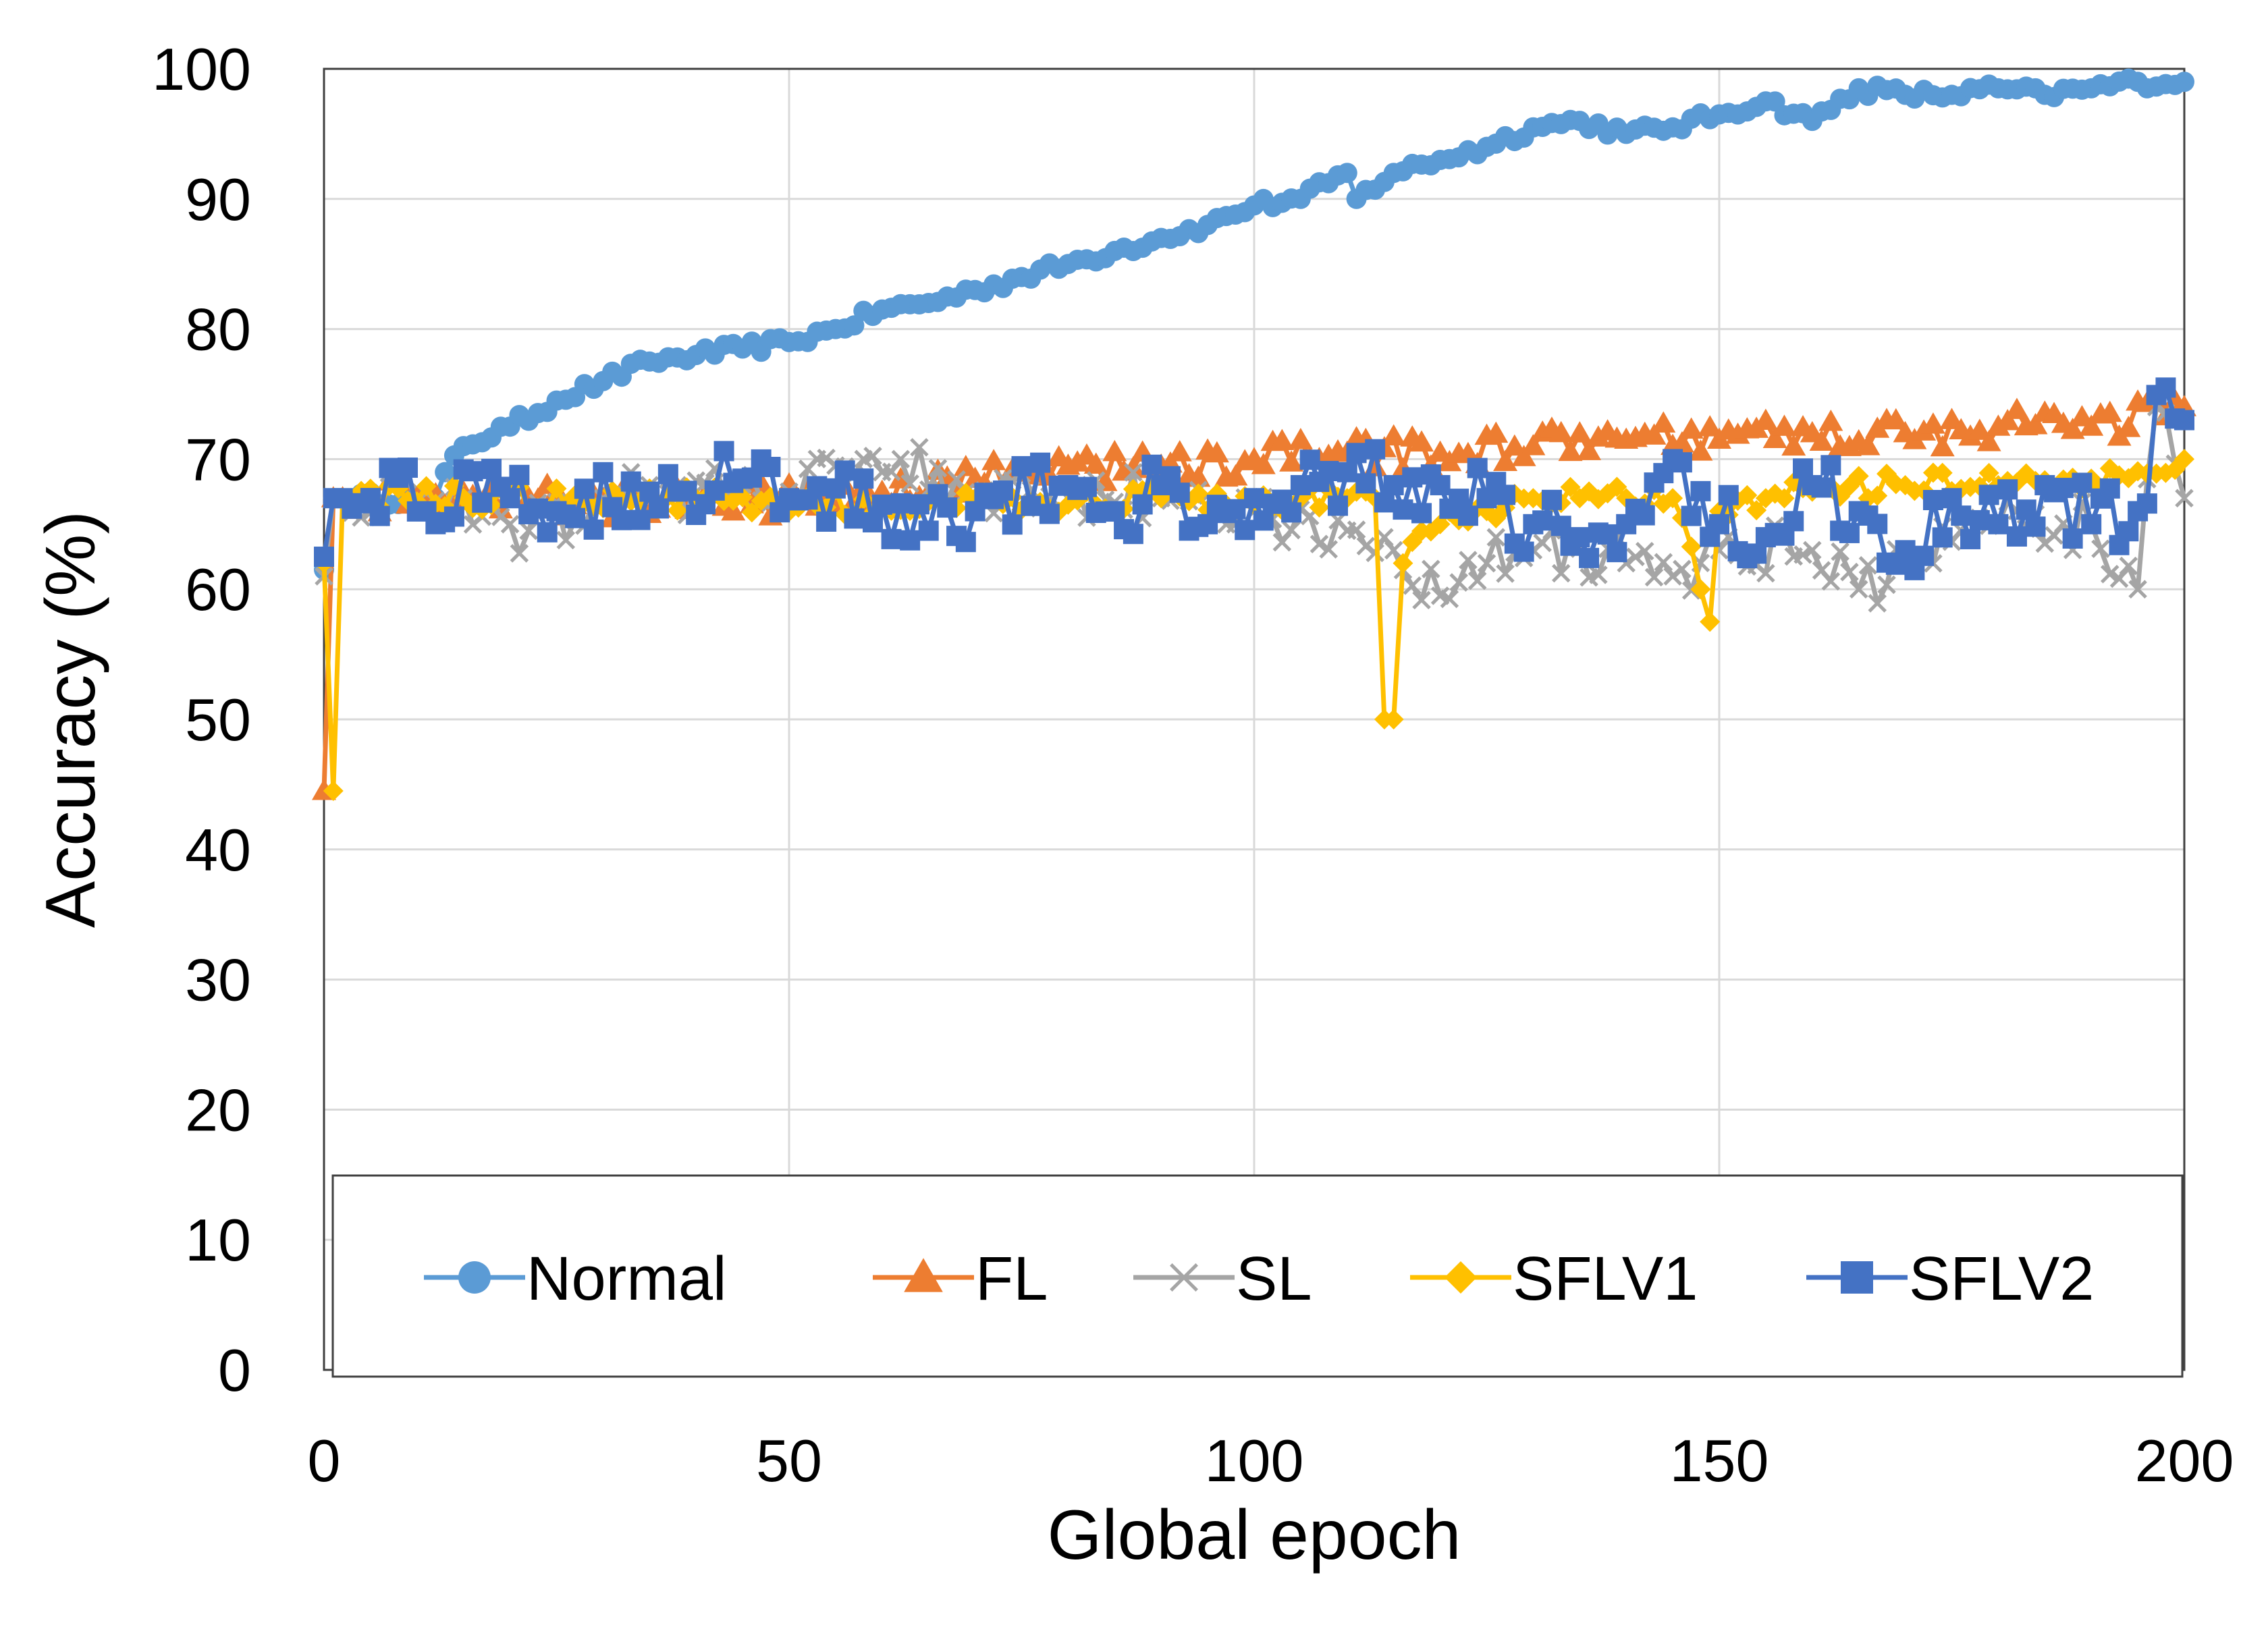 This screenshot has width=2268, height=1629. I want to click on legend-label: SFLV2, so click(2002, 1278).